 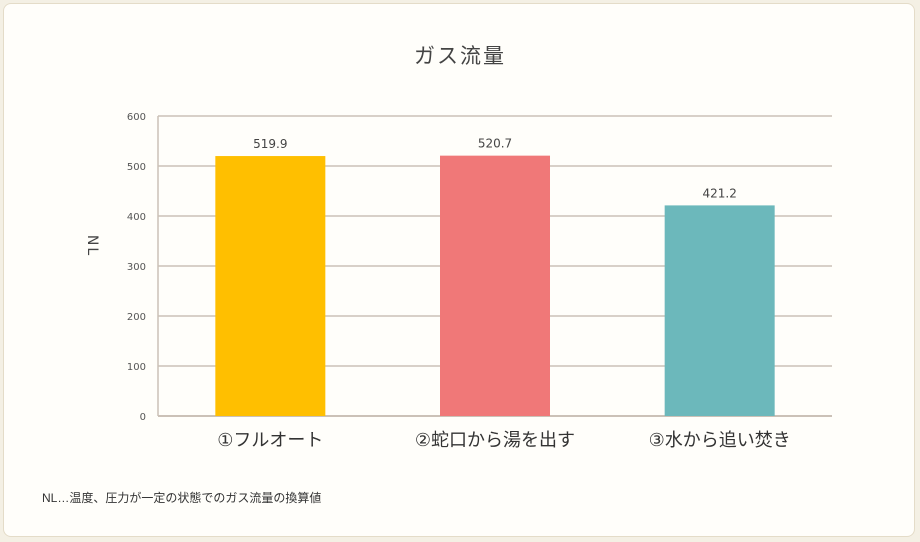 I want to click on data-label: 421.2, so click(x=719, y=193).